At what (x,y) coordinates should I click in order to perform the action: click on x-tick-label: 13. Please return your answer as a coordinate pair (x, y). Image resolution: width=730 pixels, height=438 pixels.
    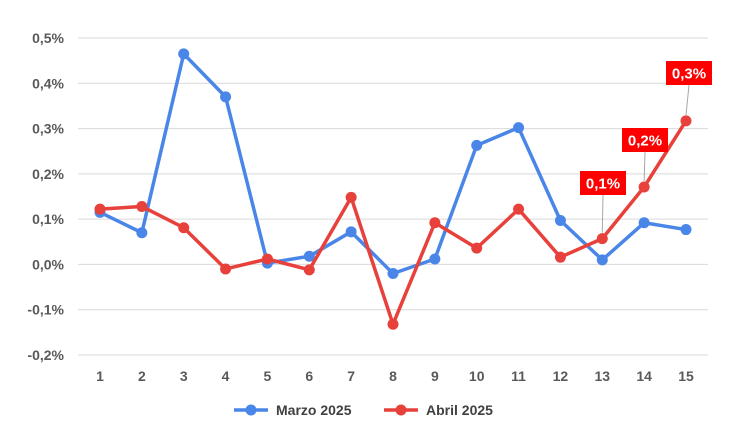
    Looking at the image, I should click on (602, 376).